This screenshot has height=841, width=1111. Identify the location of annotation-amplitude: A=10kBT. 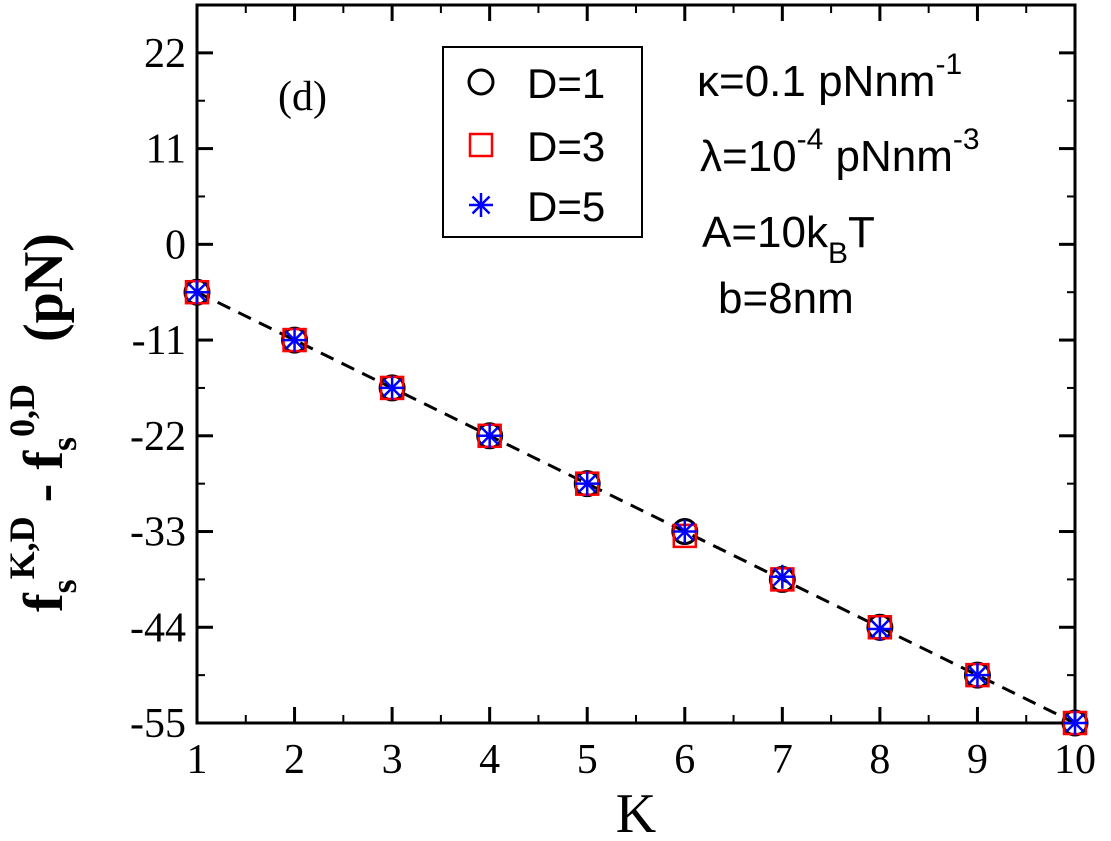
(788, 239).